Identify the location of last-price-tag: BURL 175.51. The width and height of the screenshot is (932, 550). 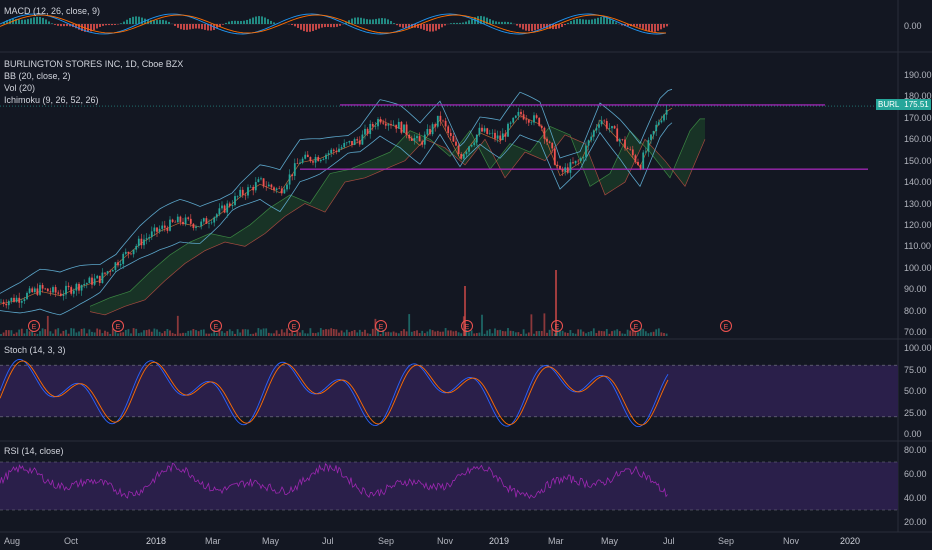
(903, 104).